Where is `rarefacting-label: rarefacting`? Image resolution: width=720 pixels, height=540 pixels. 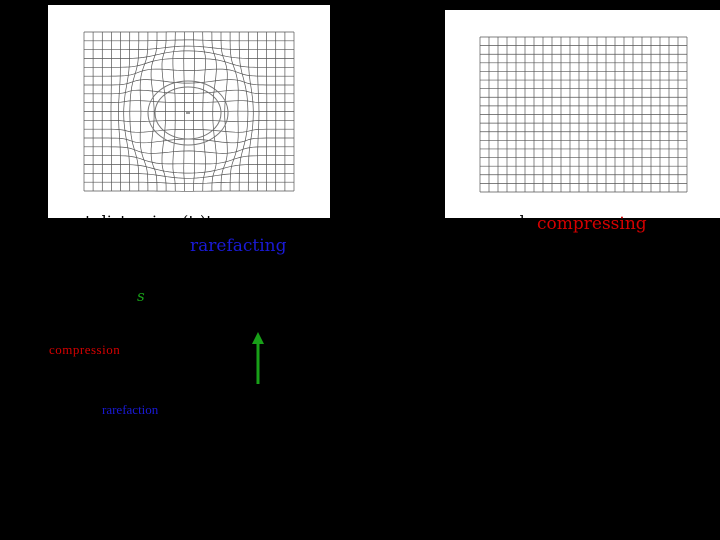 rarefacting-label: rarefacting is located at coordinates (238, 246).